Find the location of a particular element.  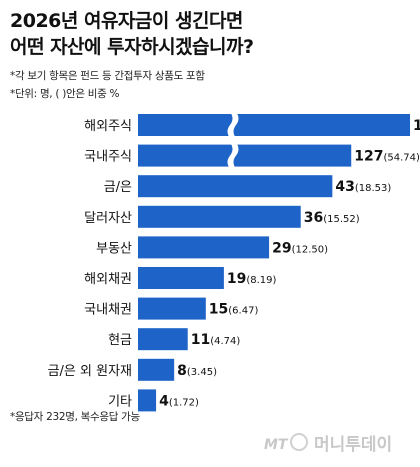

title-line-1: 2026년 여유자금이 생긴다면 is located at coordinates (126, 21).